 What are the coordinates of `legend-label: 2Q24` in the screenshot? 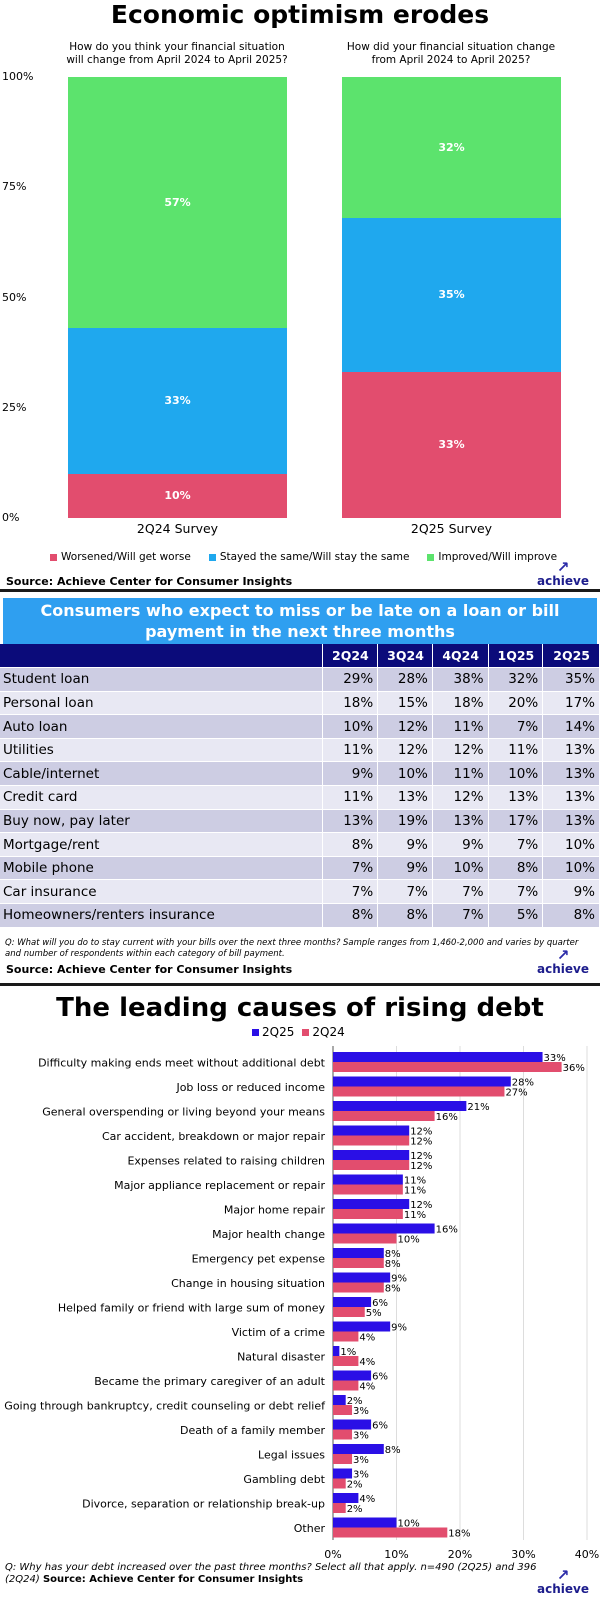 It's located at (328, 1032).